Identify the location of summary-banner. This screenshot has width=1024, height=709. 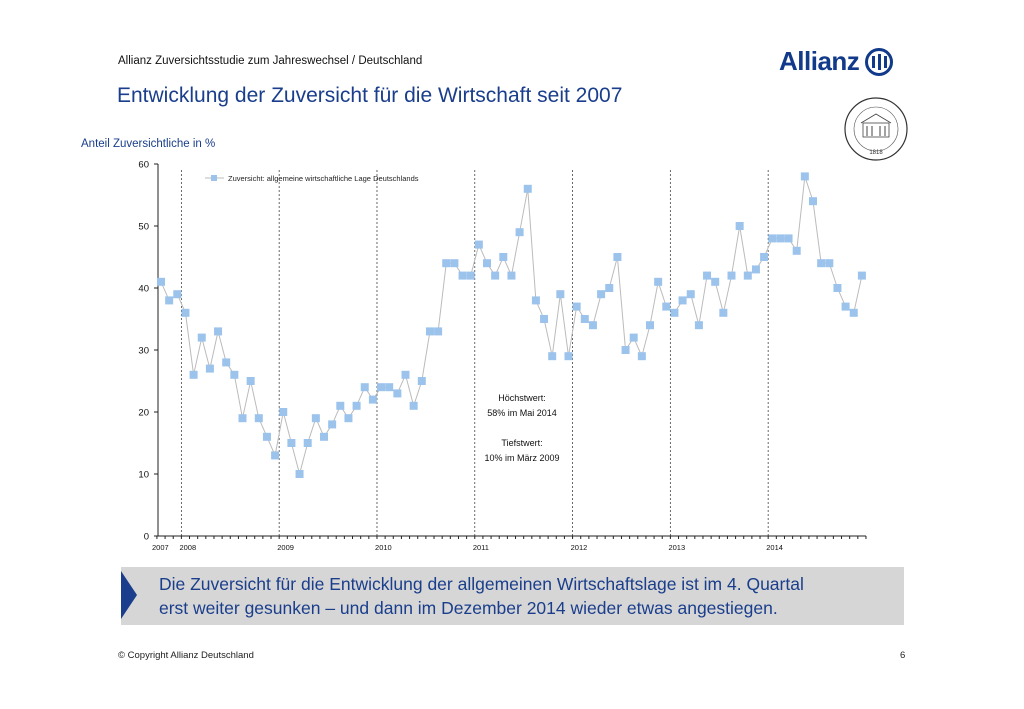
(512, 596).